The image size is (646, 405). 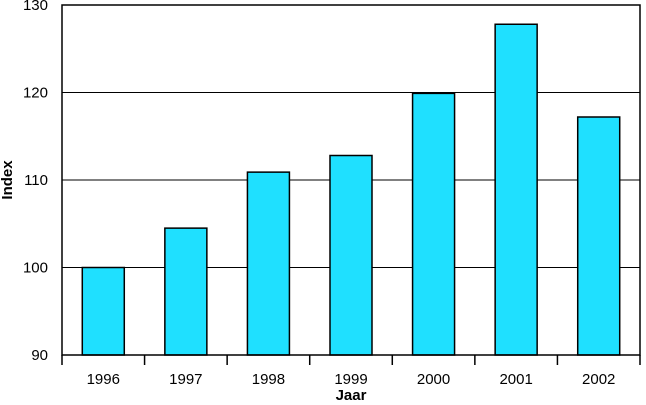 What do you see at coordinates (351, 255) in the screenshot?
I see `bar-1999` at bounding box center [351, 255].